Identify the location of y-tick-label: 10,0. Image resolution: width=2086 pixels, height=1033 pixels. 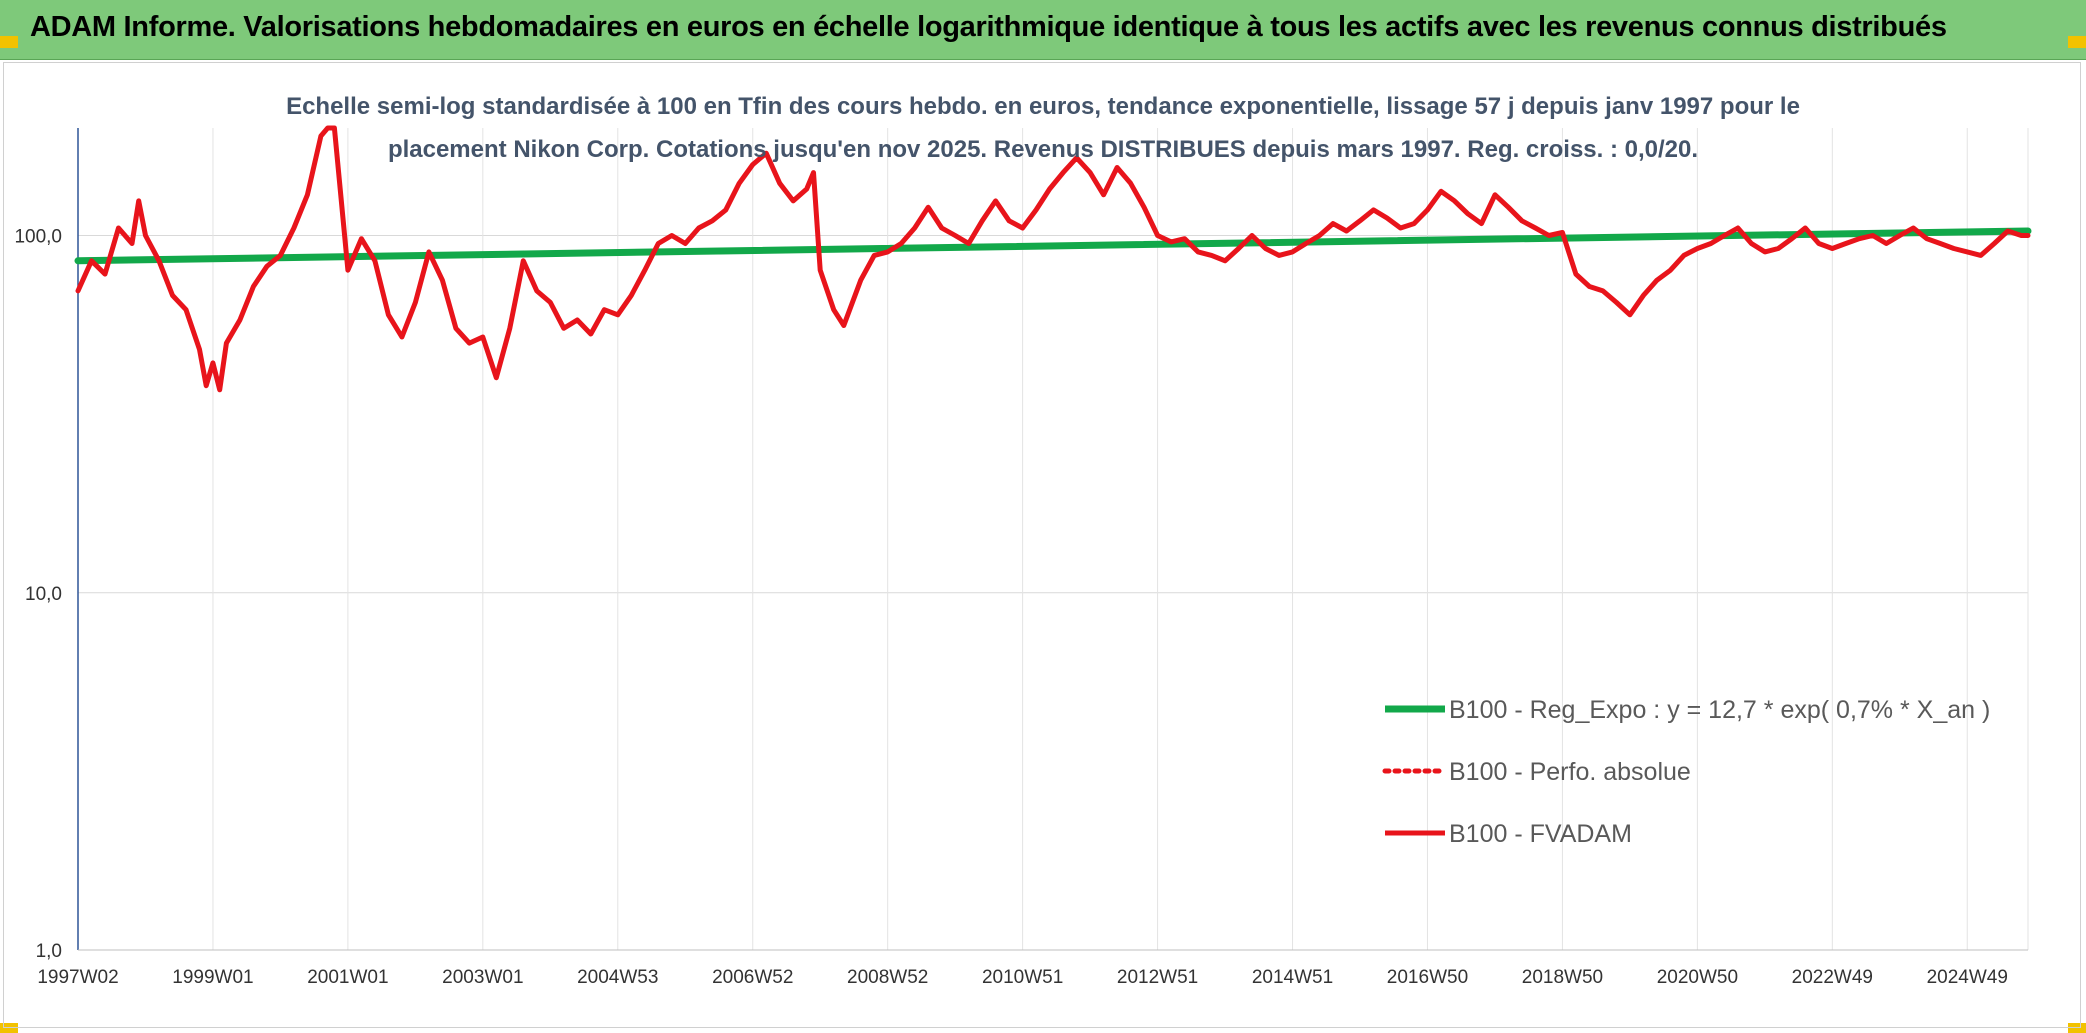
(43, 594).